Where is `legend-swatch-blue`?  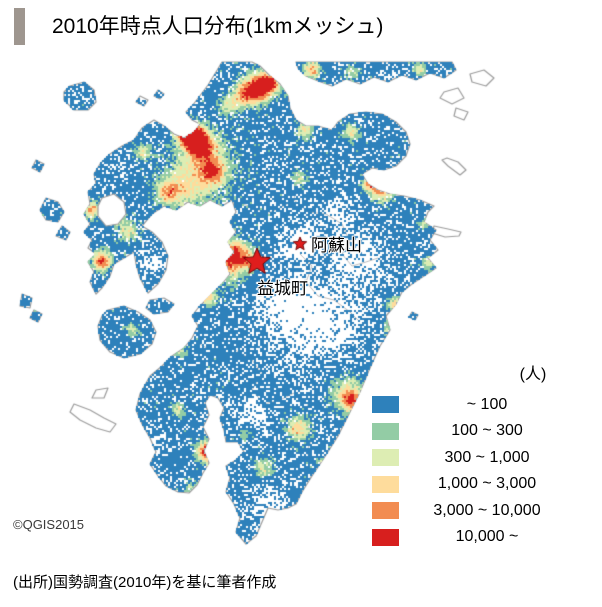 legend-swatch-blue is located at coordinates (385, 404).